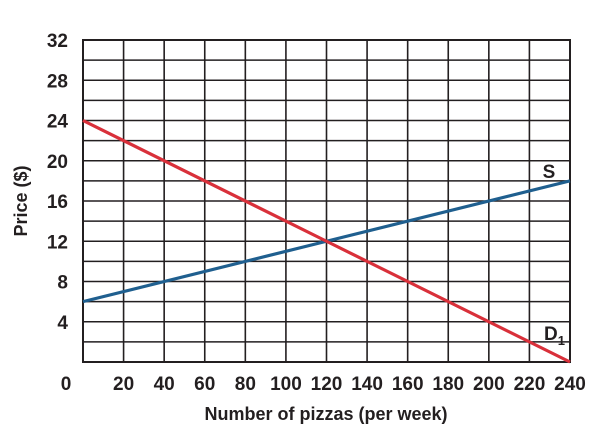  I want to click on x-tick-label: 240, so click(570, 384).